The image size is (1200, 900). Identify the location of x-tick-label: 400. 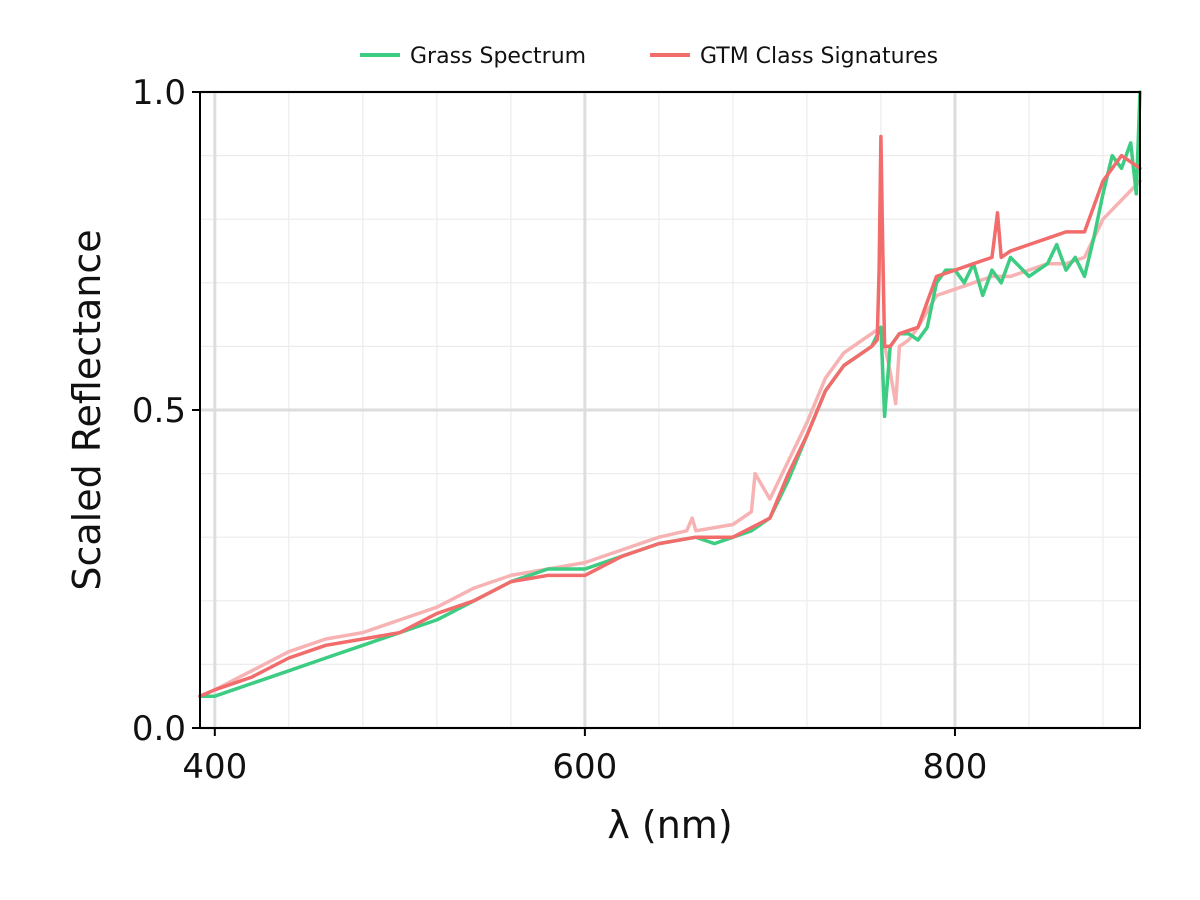
(214, 767).